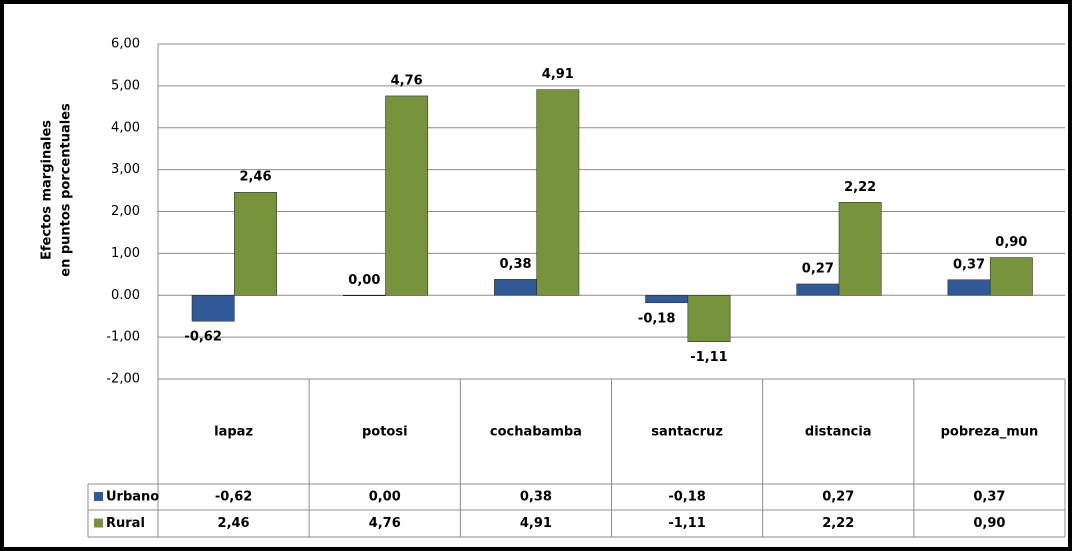  What do you see at coordinates (123, 337) in the screenshot?
I see `y-tick-label: -1,00` at bounding box center [123, 337].